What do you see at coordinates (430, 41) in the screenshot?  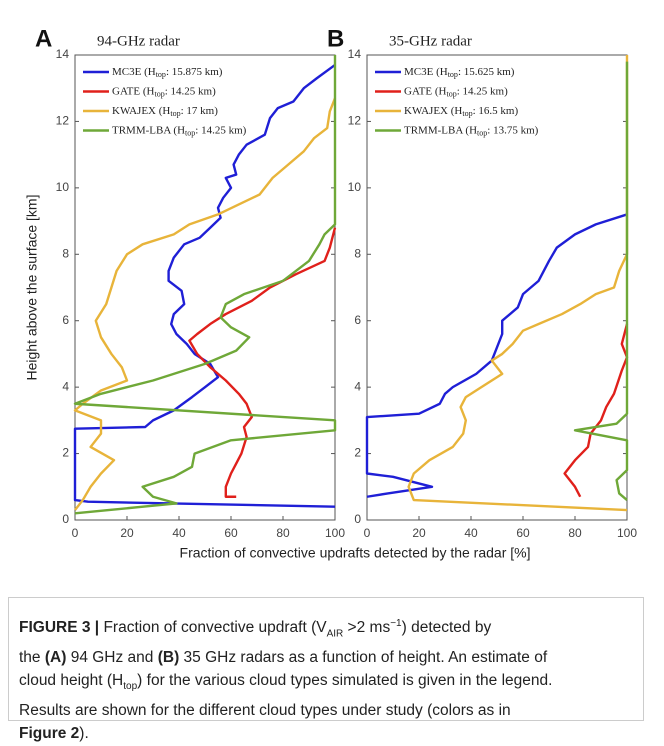 I see `chart-title: 35-GHz radar` at bounding box center [430, 41].